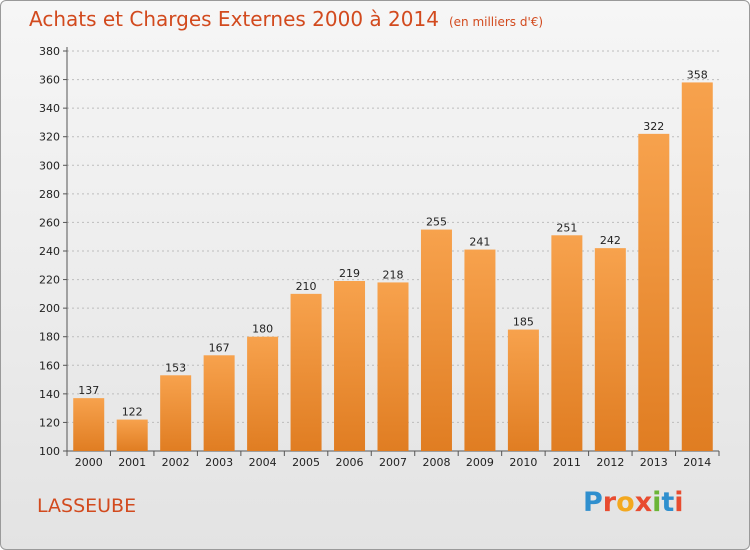 The image size is (750, 550). I want to click on data-label-2009: 241, so click(479, 242).